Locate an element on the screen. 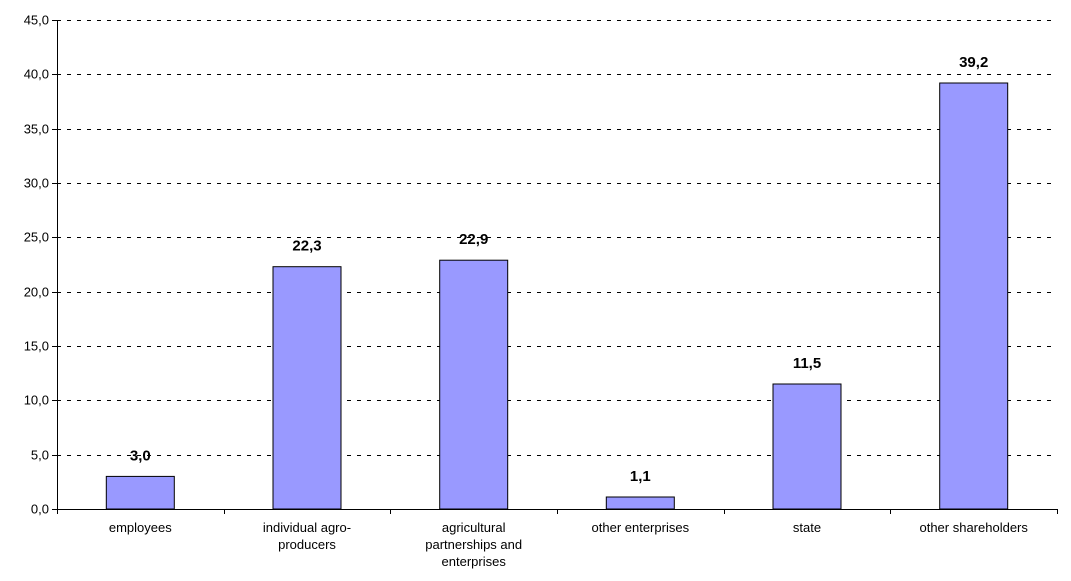 Image resolution: width=1071 pixels, height=581 pixels. y-tick-label: 25,0 is located at coordinates (36, 237).